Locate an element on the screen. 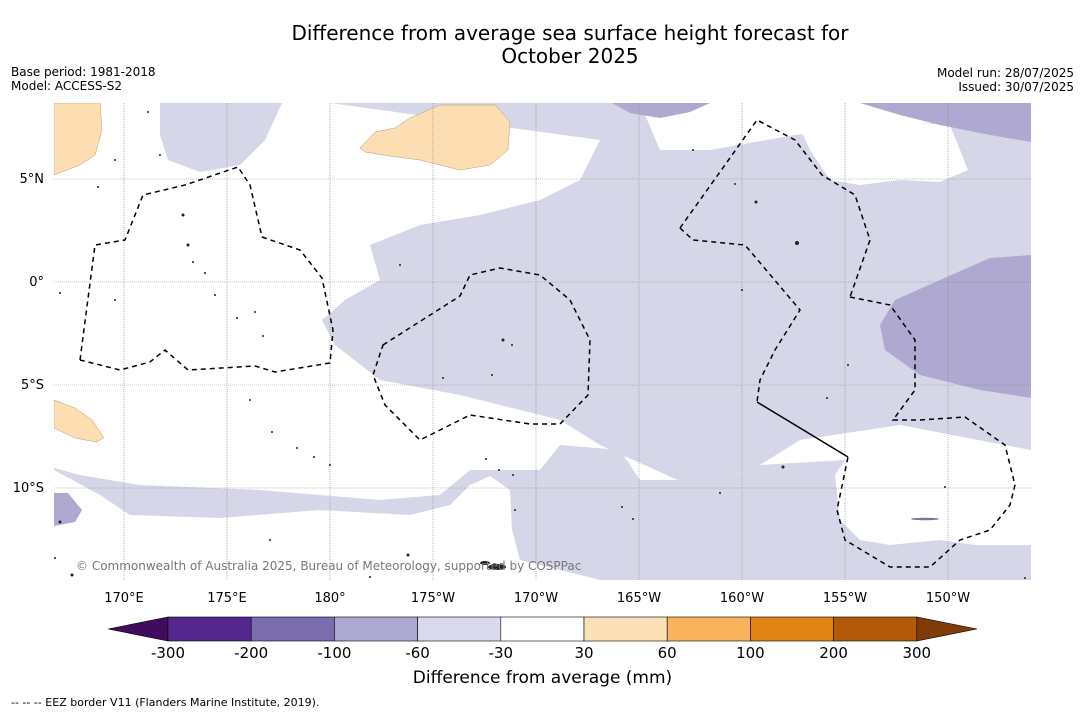  colorbar-tick-label: 30 is located at coordinates (583, 653).